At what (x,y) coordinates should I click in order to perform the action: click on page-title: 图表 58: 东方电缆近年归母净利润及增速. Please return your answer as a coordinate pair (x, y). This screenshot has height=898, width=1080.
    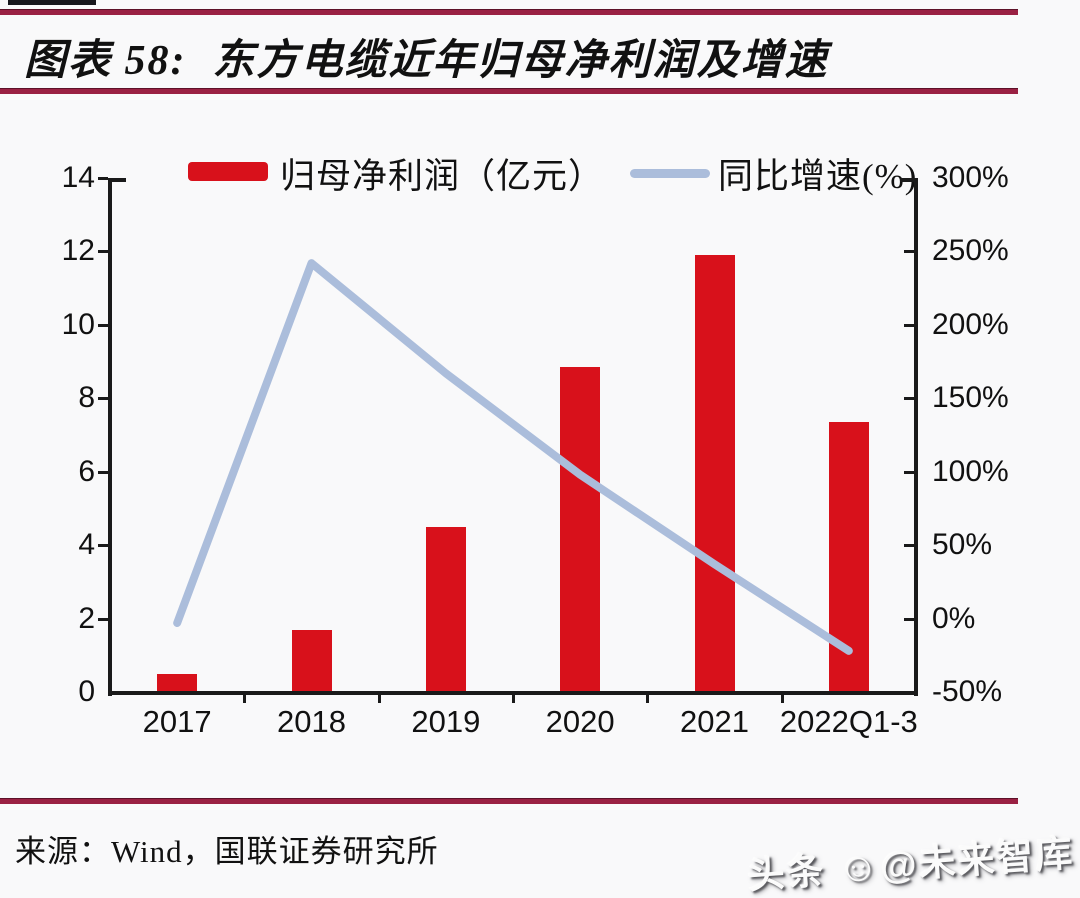
    Looking at the image, I should click on (524, 56).